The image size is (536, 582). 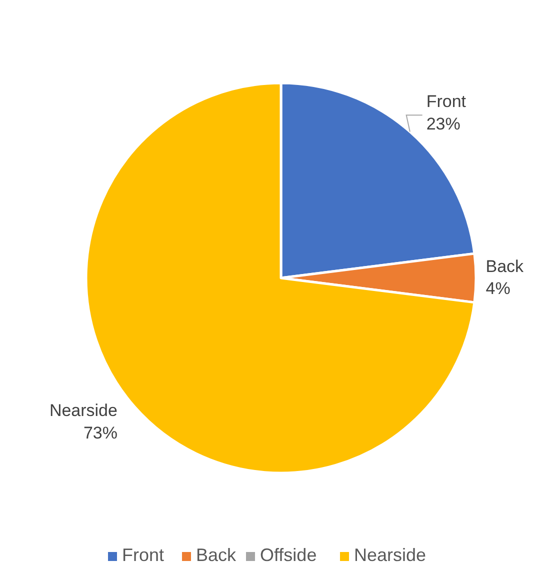 I want to click on slice-label: Nearside, so click(x=83, y=410).